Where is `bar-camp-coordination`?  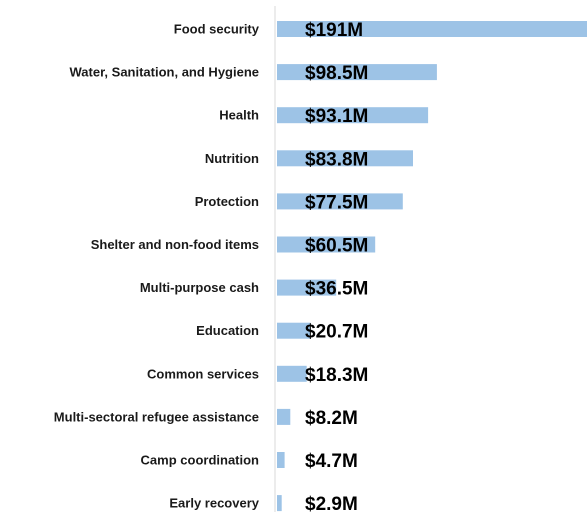 bar-camp-coordination is located at coordinates (281, 460).